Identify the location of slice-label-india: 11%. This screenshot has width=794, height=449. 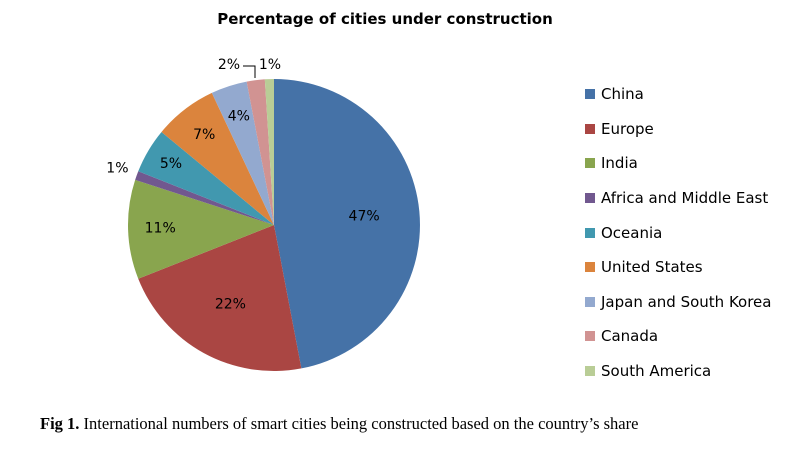
(160, 229).